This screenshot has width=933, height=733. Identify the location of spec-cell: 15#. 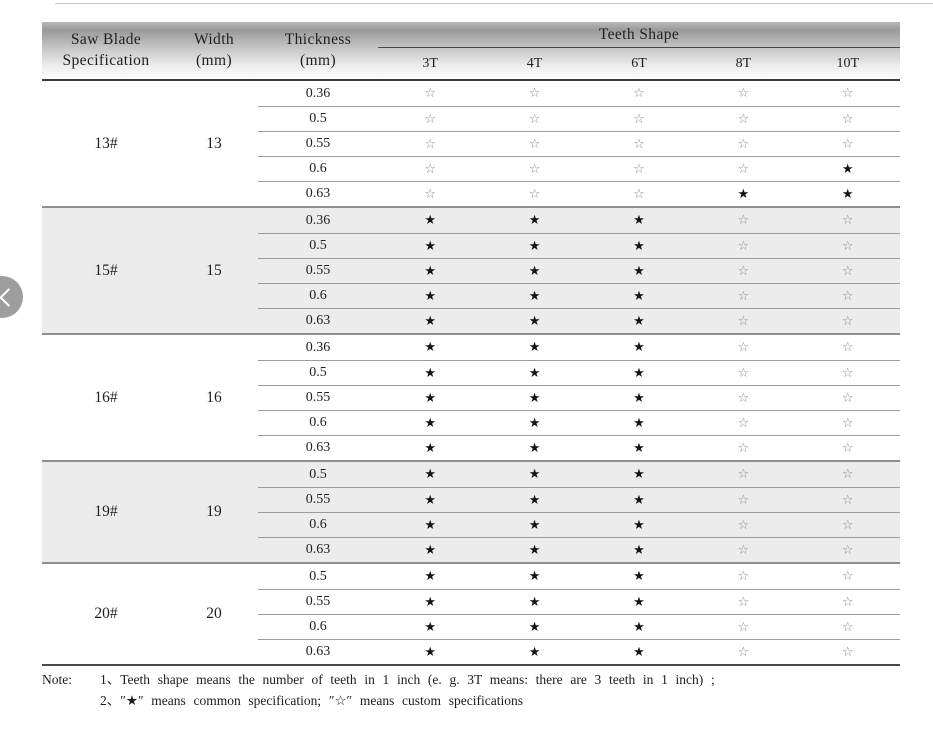
(106, 270).